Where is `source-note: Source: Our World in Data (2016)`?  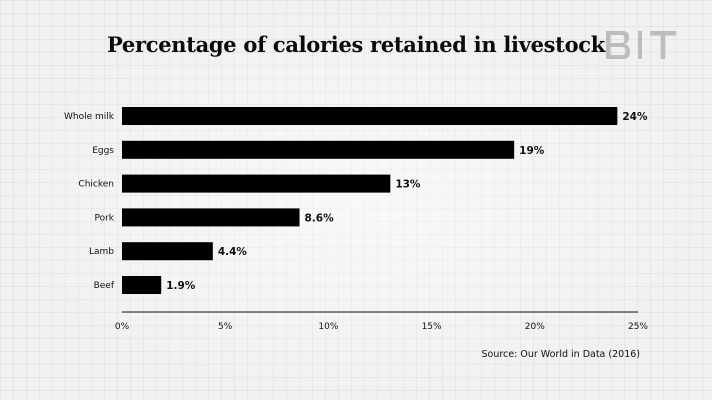 source-note: Source: Our World in Data (2016) is located at coordinates (561, 354).